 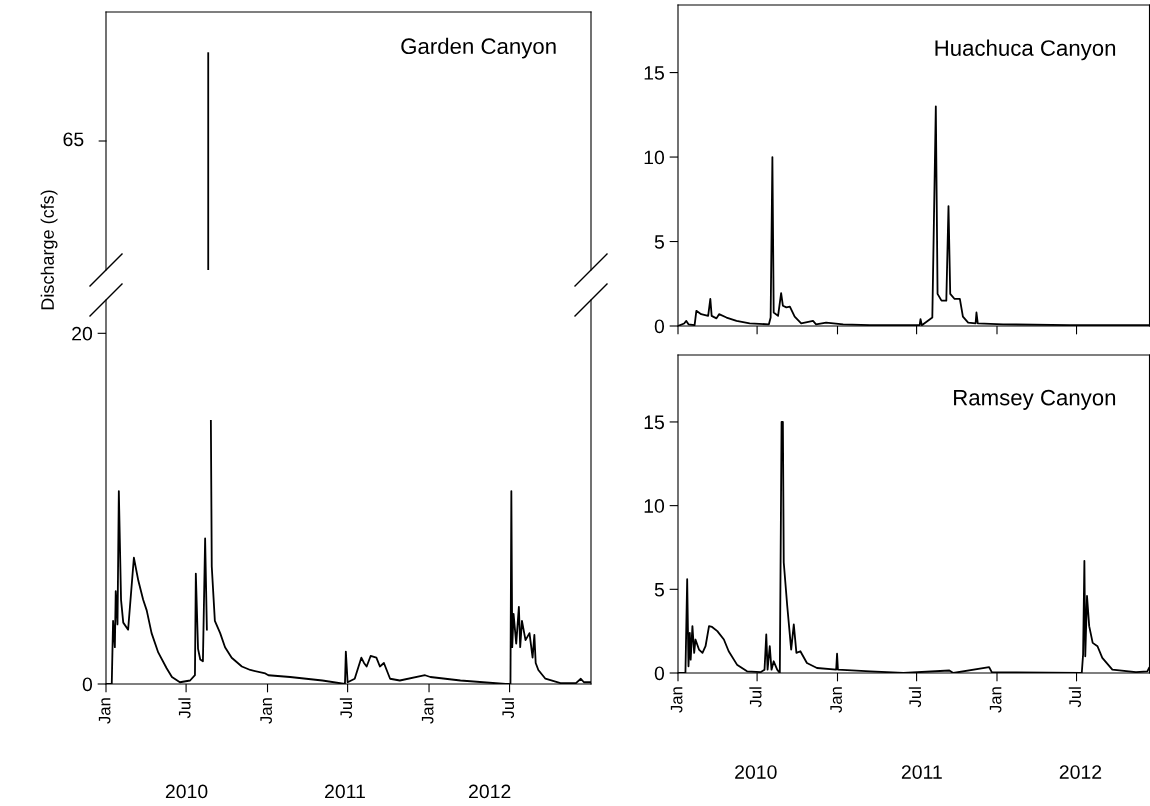 What do you see at coordinates (1035, 399) in the screenshot?
I see `text: Ramsey Canyon` at bounding box center [1035, 399].